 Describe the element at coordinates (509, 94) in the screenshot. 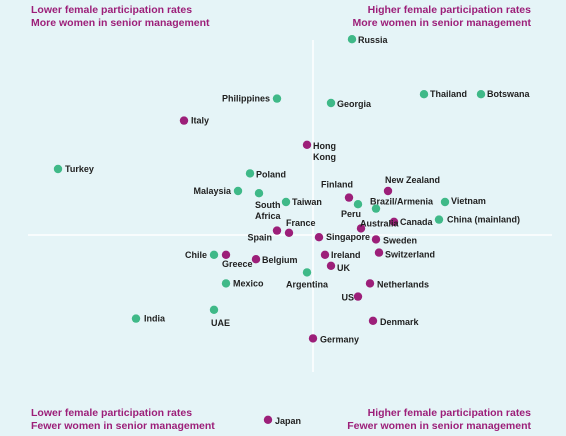

I see `point-label-botswana: Botswana` at that location.